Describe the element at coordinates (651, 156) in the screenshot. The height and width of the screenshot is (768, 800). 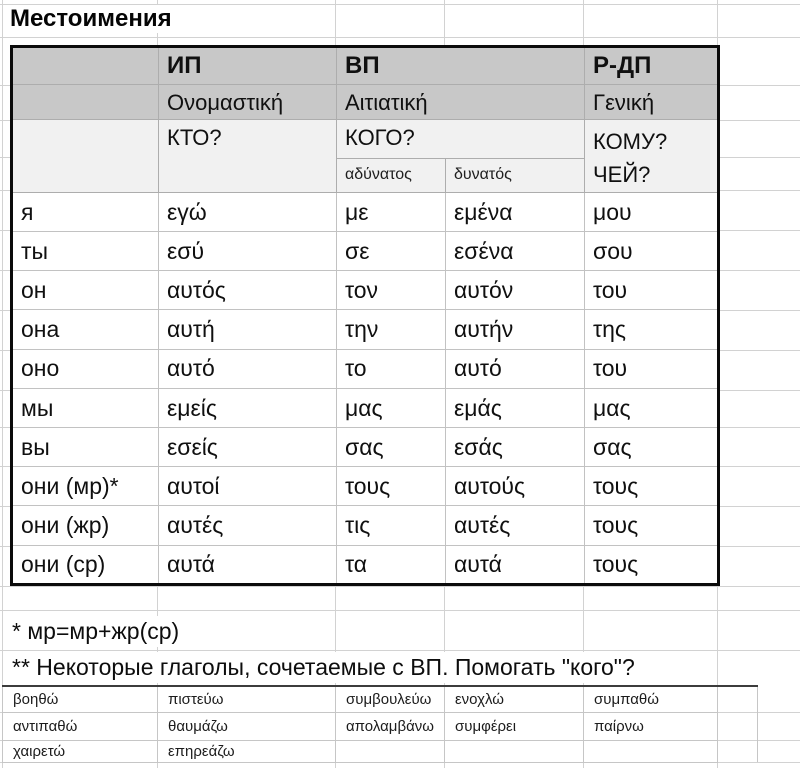
I see `question-komu-chey: КОМУ? ЧЕЙ?` at that location.